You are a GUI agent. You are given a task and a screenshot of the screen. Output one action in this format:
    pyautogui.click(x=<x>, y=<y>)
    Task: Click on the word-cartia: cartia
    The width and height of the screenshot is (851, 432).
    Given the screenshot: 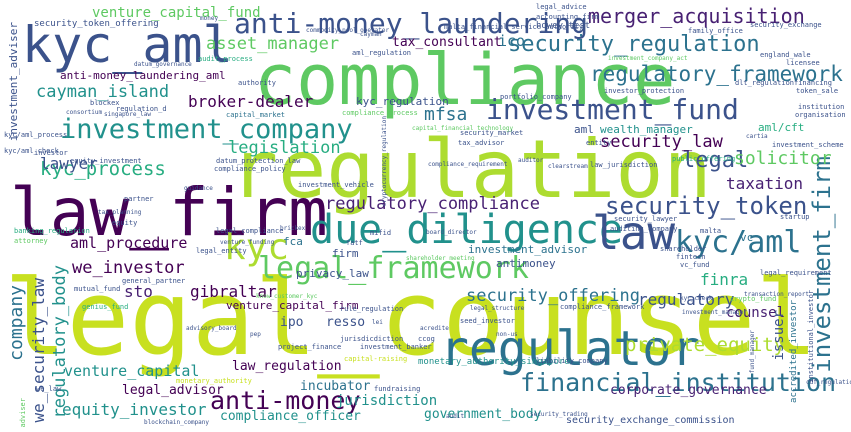 What is the action you would take?
    pyautogui.click(x=757, y=136)
    